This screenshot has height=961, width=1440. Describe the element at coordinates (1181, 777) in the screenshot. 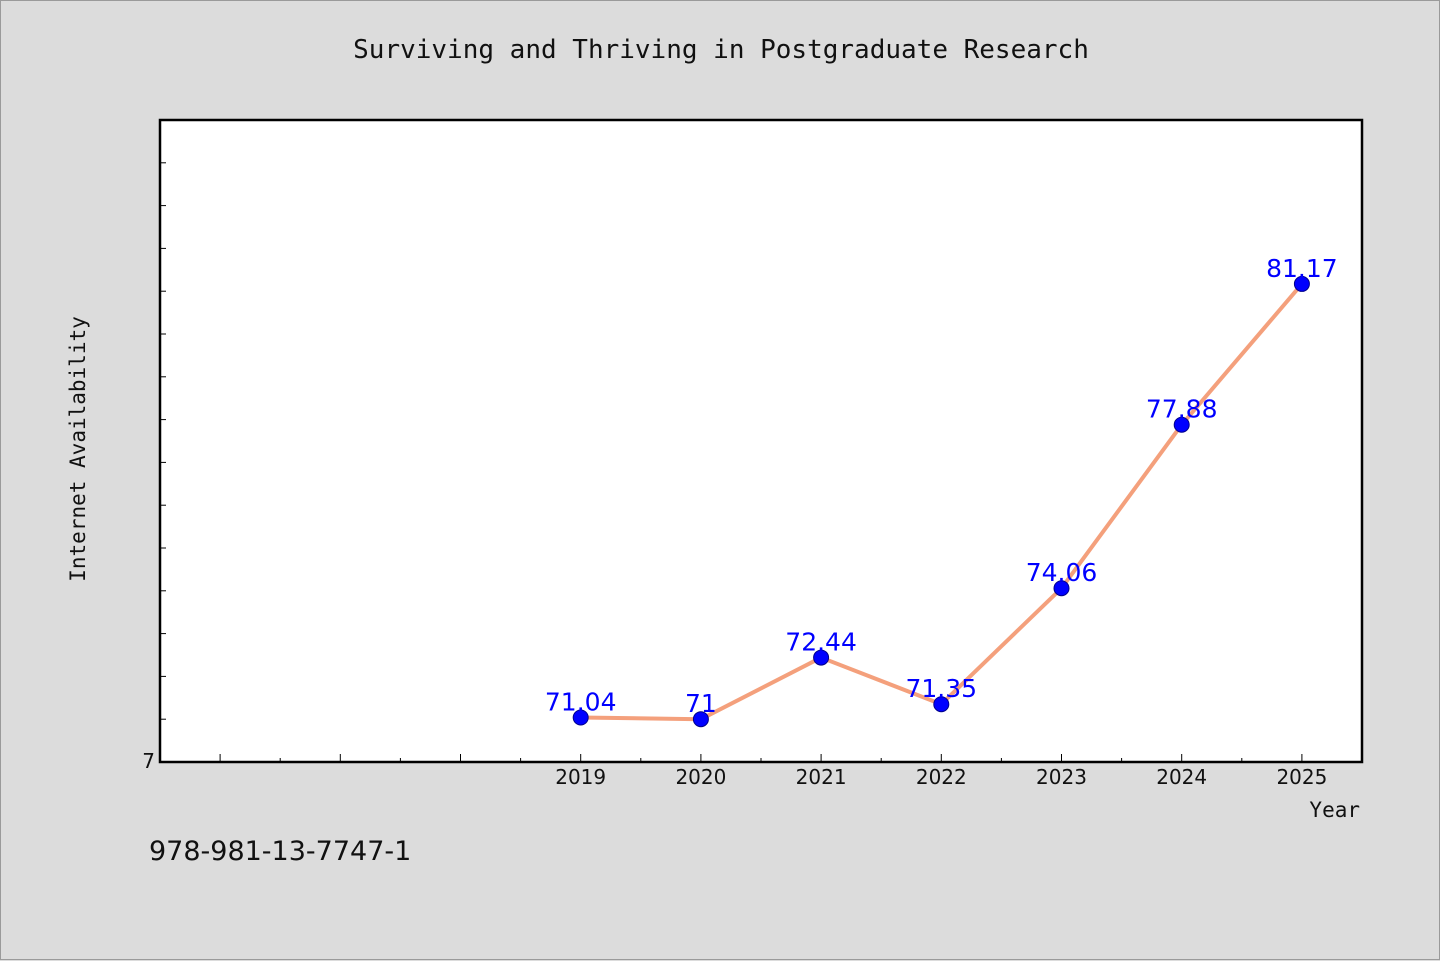

I see `x-tick-label: 2024` at that location.